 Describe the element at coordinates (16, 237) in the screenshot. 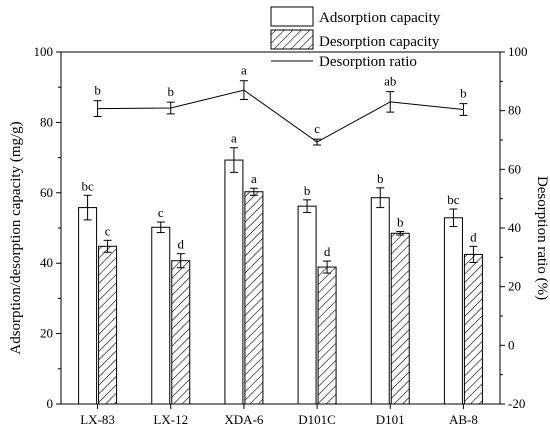

I see `y-axis-title: Adsorption/desorption capacity (mg/g)` at that location.